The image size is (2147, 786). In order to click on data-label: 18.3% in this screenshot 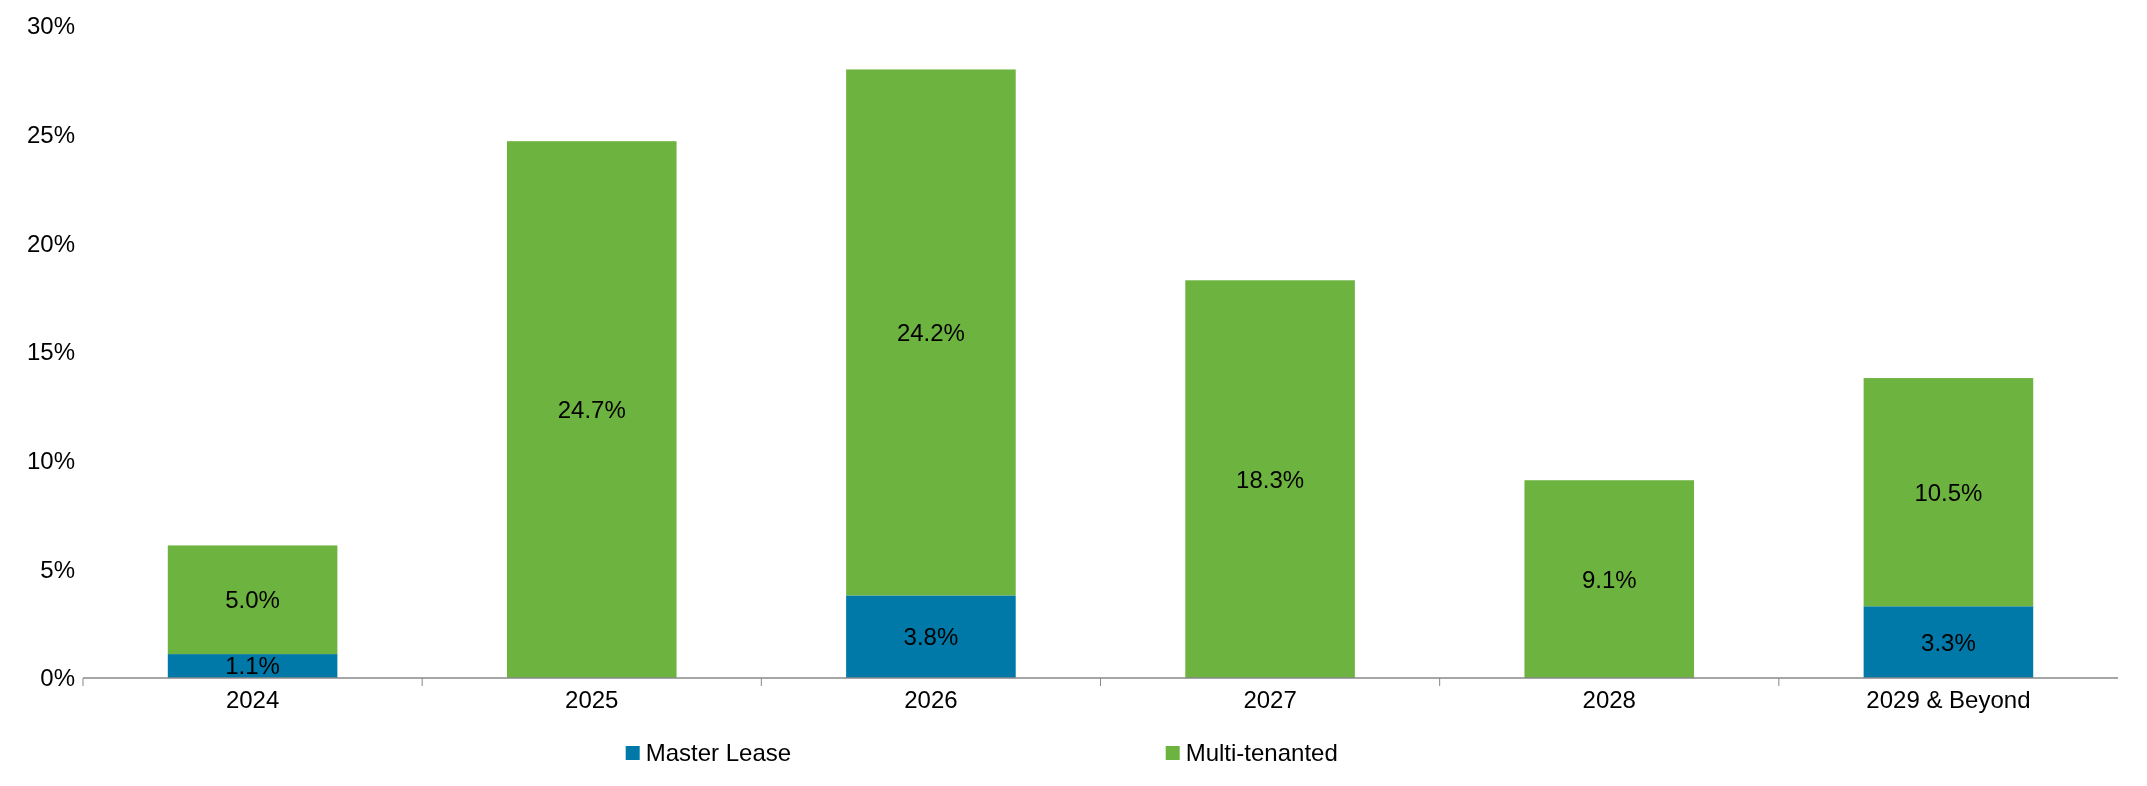, I will do `click(1270, 479)`.